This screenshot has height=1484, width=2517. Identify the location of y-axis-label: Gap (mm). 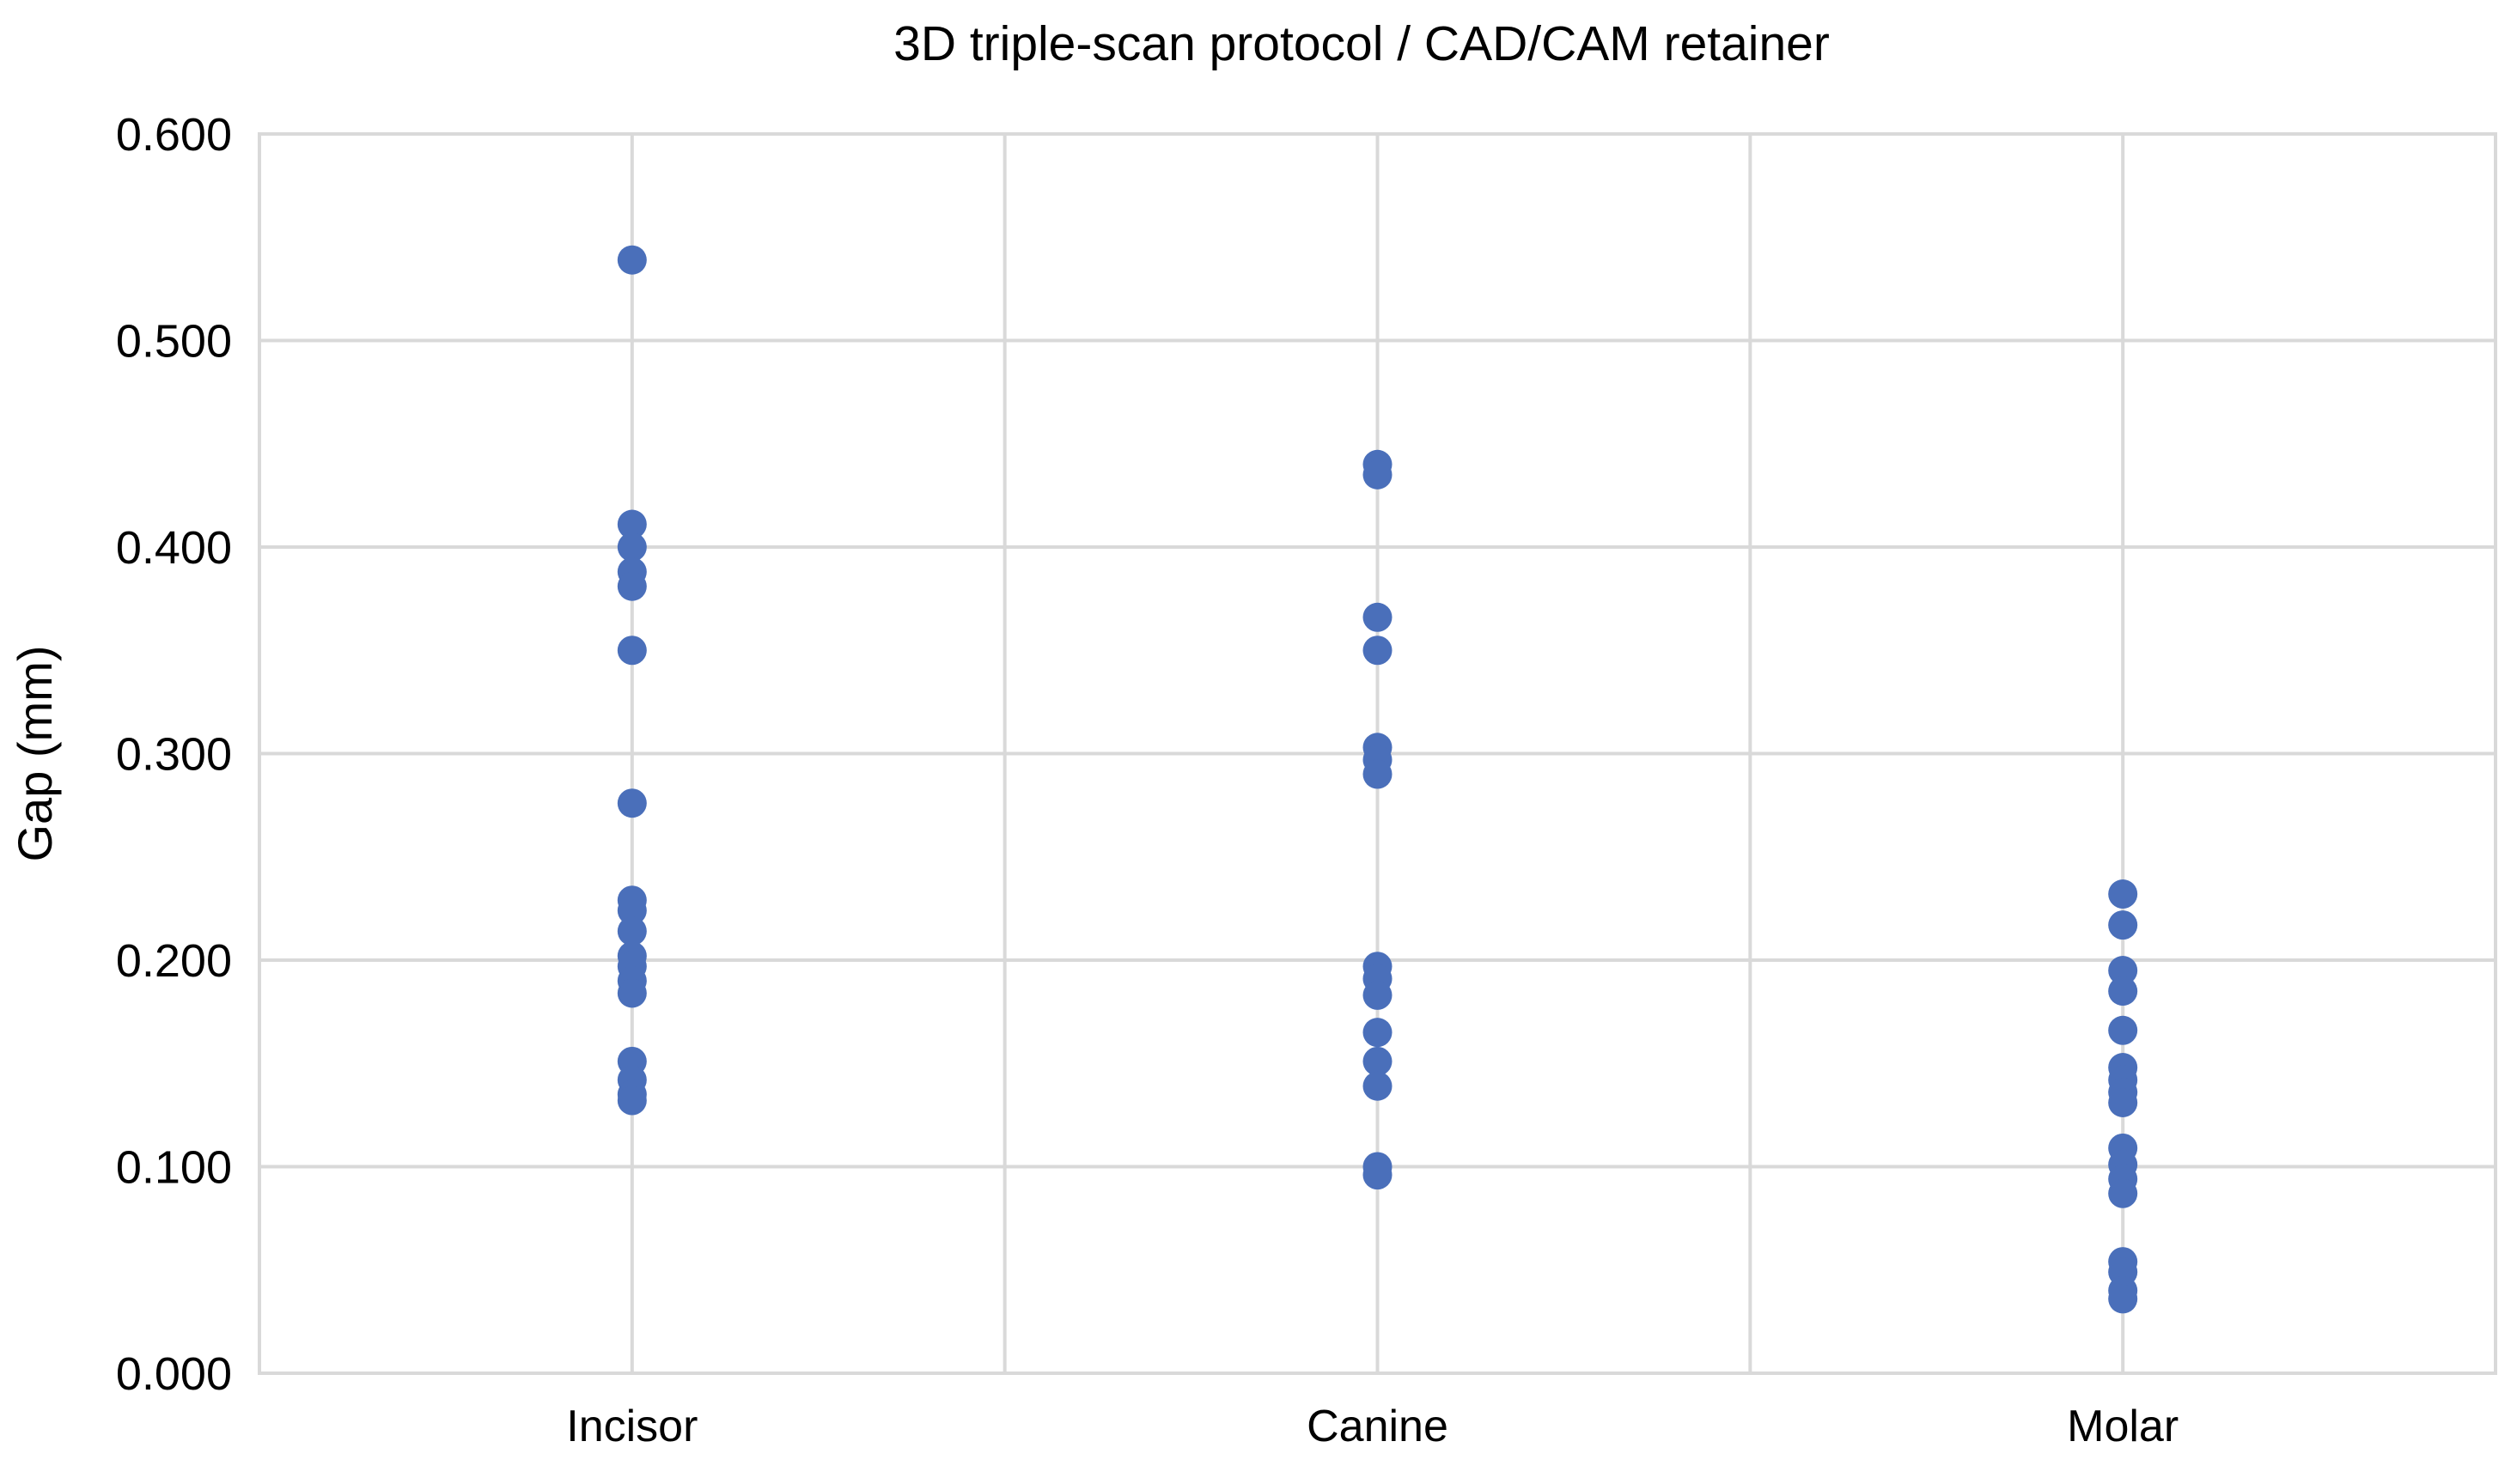
(35, 754).